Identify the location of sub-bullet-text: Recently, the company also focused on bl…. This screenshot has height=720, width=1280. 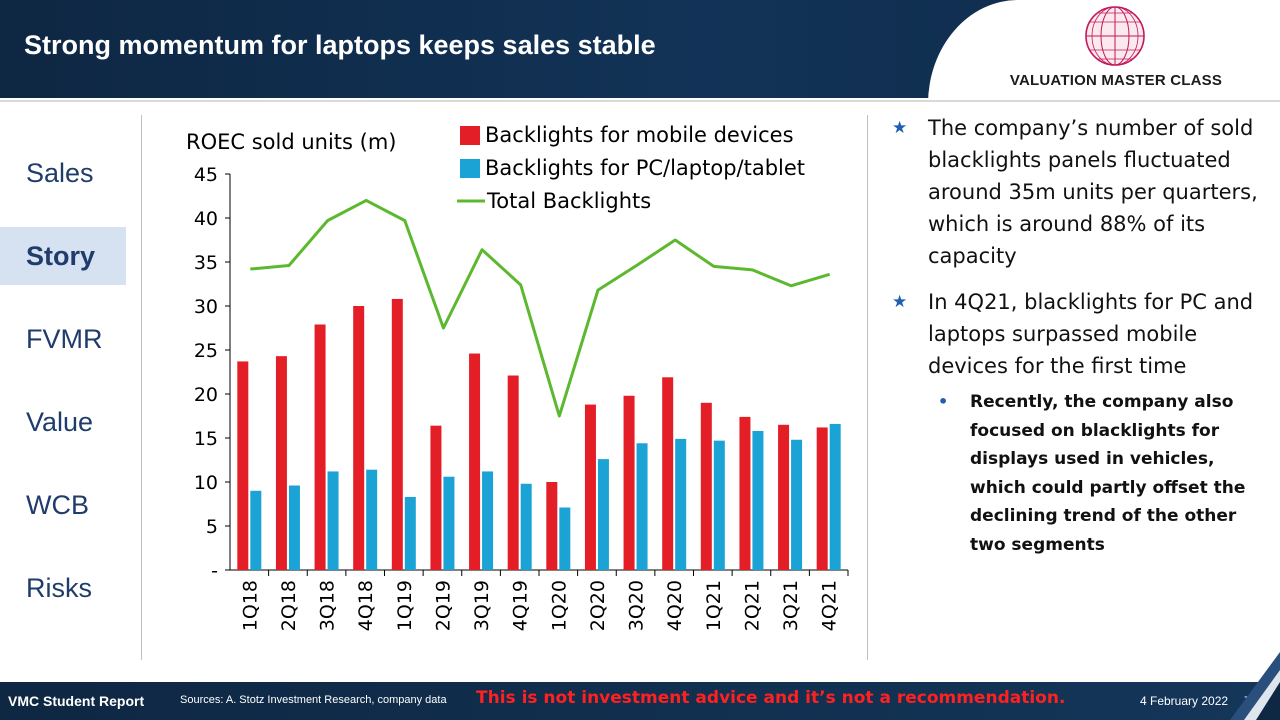
(1108, 473).